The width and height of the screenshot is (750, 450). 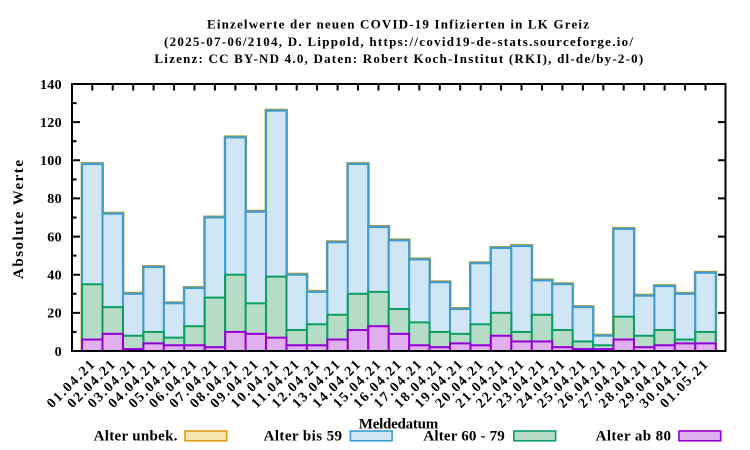 I want to click on svg-text: 60, so click(x=54, y=237).